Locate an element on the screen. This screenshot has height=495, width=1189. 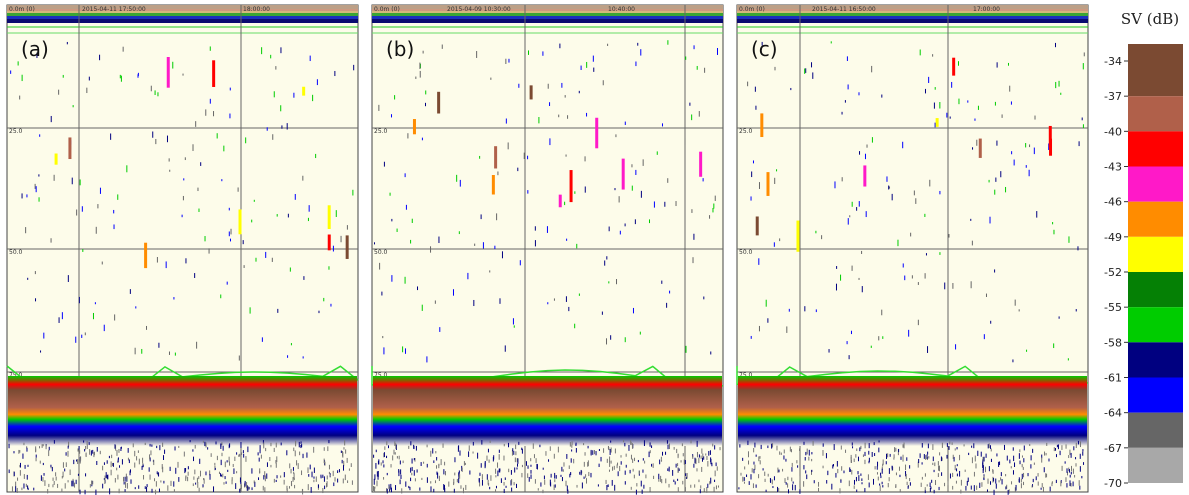
surface-band is located at coordinates (182, 15).